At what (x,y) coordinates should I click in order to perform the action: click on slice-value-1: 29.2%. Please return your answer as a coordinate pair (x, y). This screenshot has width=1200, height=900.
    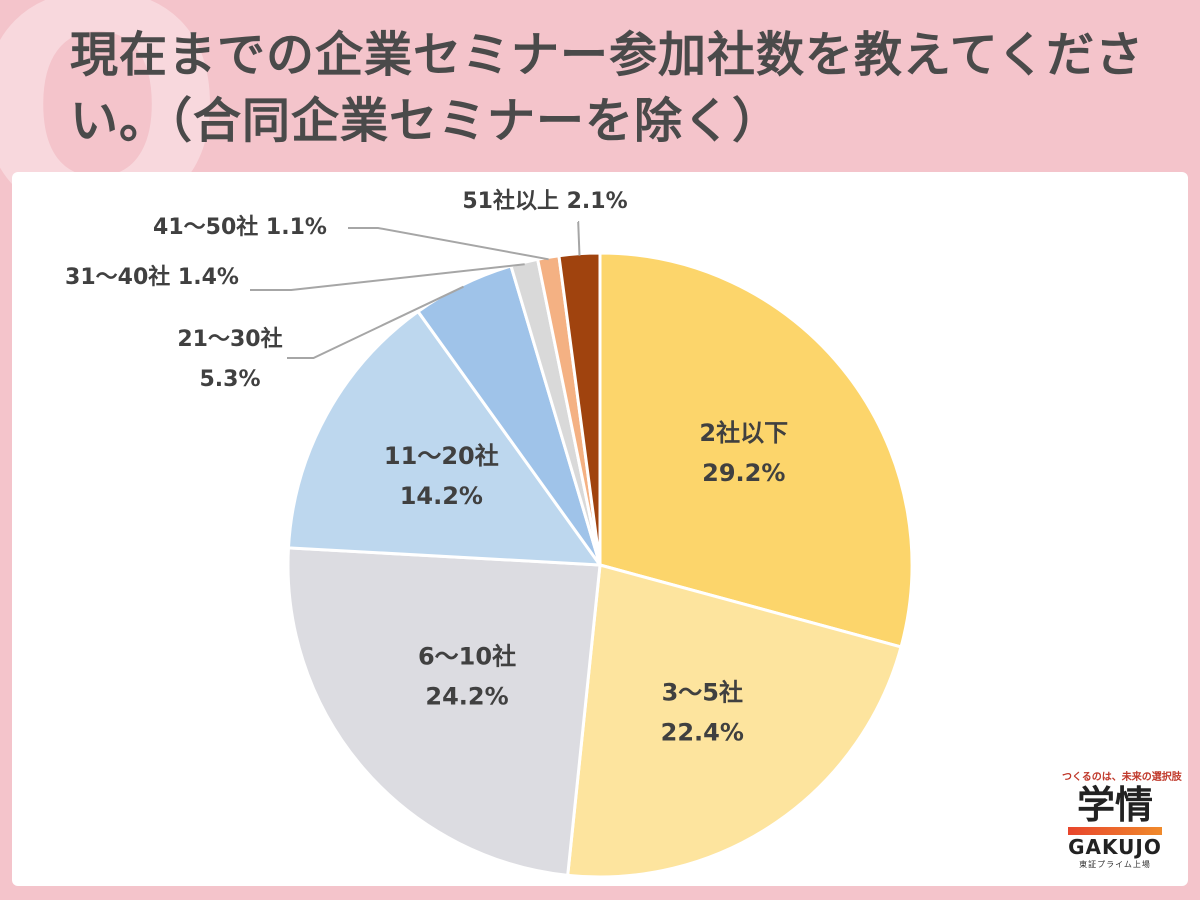
    Looking at the image, I should click on (743, 473).